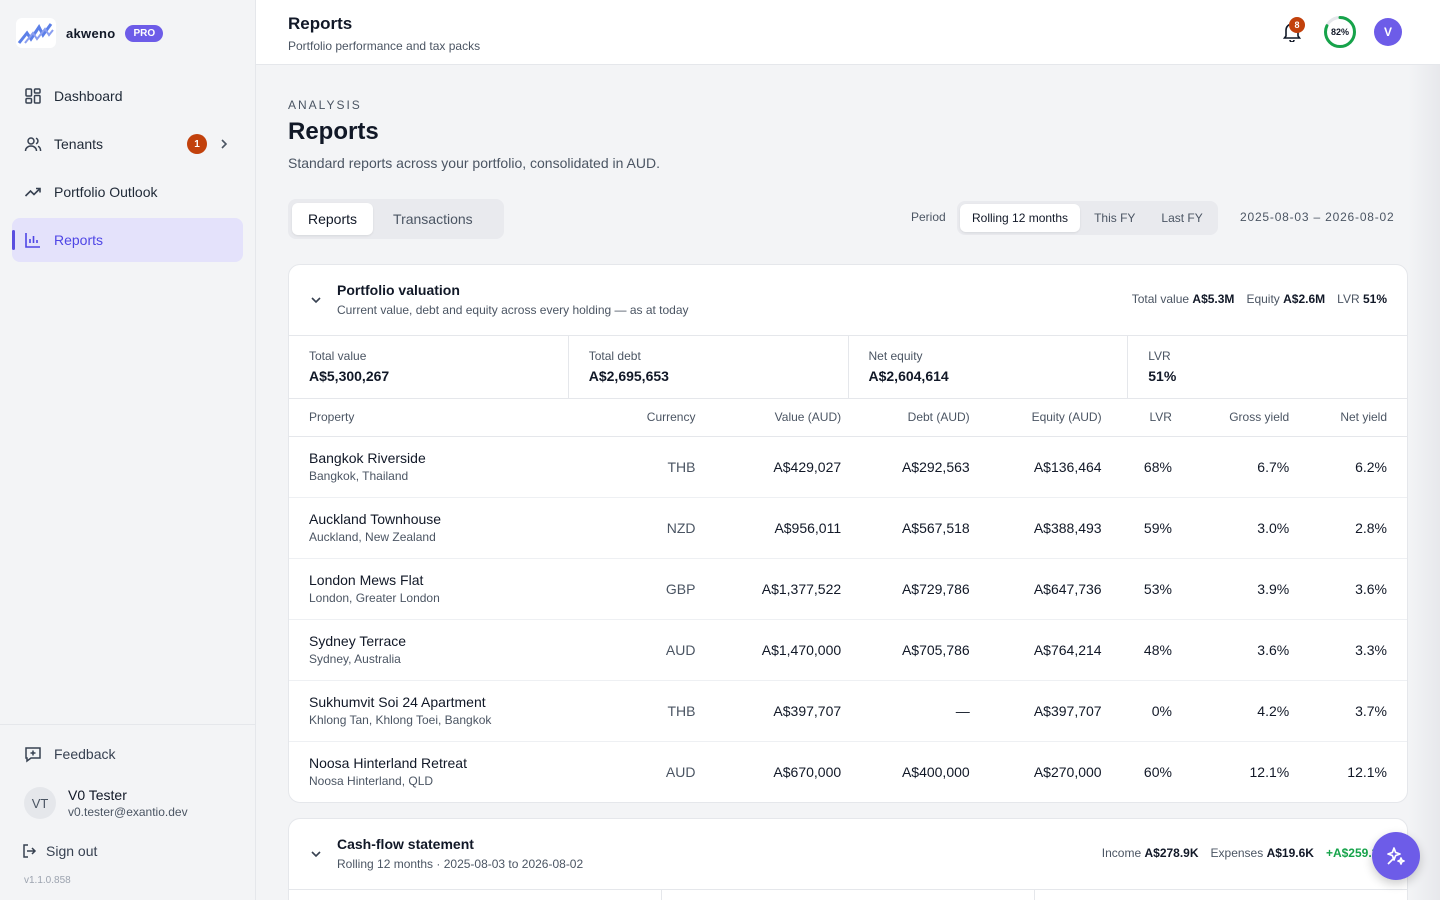 This screenshot has height=900, width=1440. I want to click on kpi-total-debt: Total debt A$2,695,653, so click(709, 367).